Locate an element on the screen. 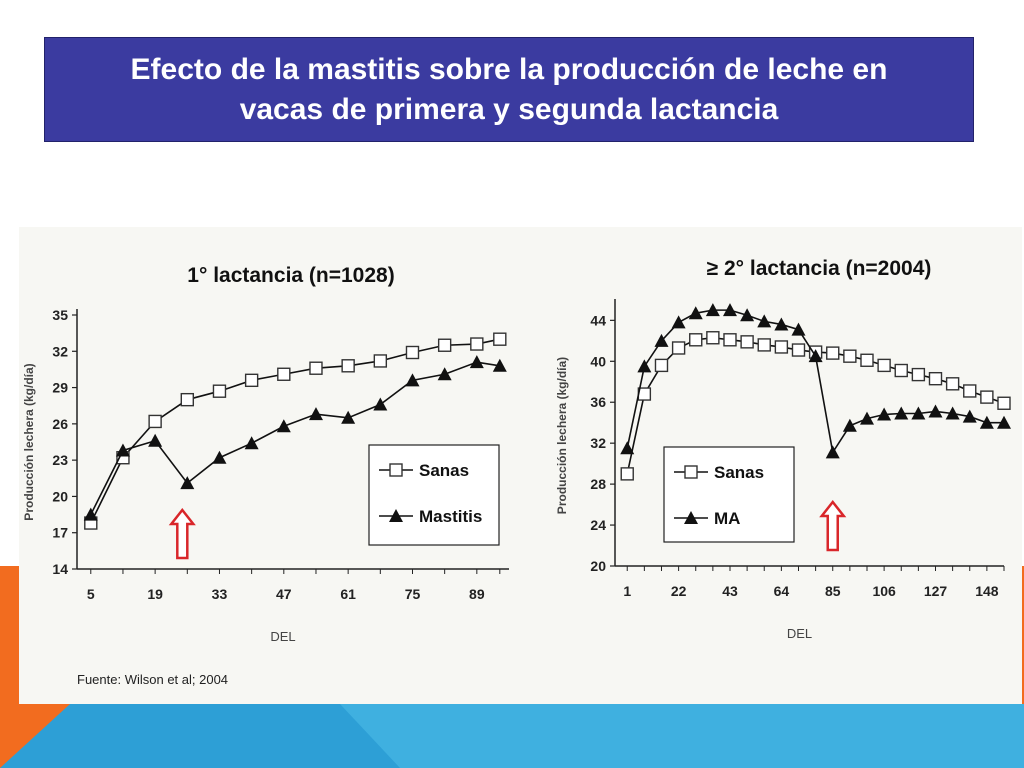 The width and height of the screenshot is (1024, 768). x-tick-label: 85 is located at coordinates (833, 591).